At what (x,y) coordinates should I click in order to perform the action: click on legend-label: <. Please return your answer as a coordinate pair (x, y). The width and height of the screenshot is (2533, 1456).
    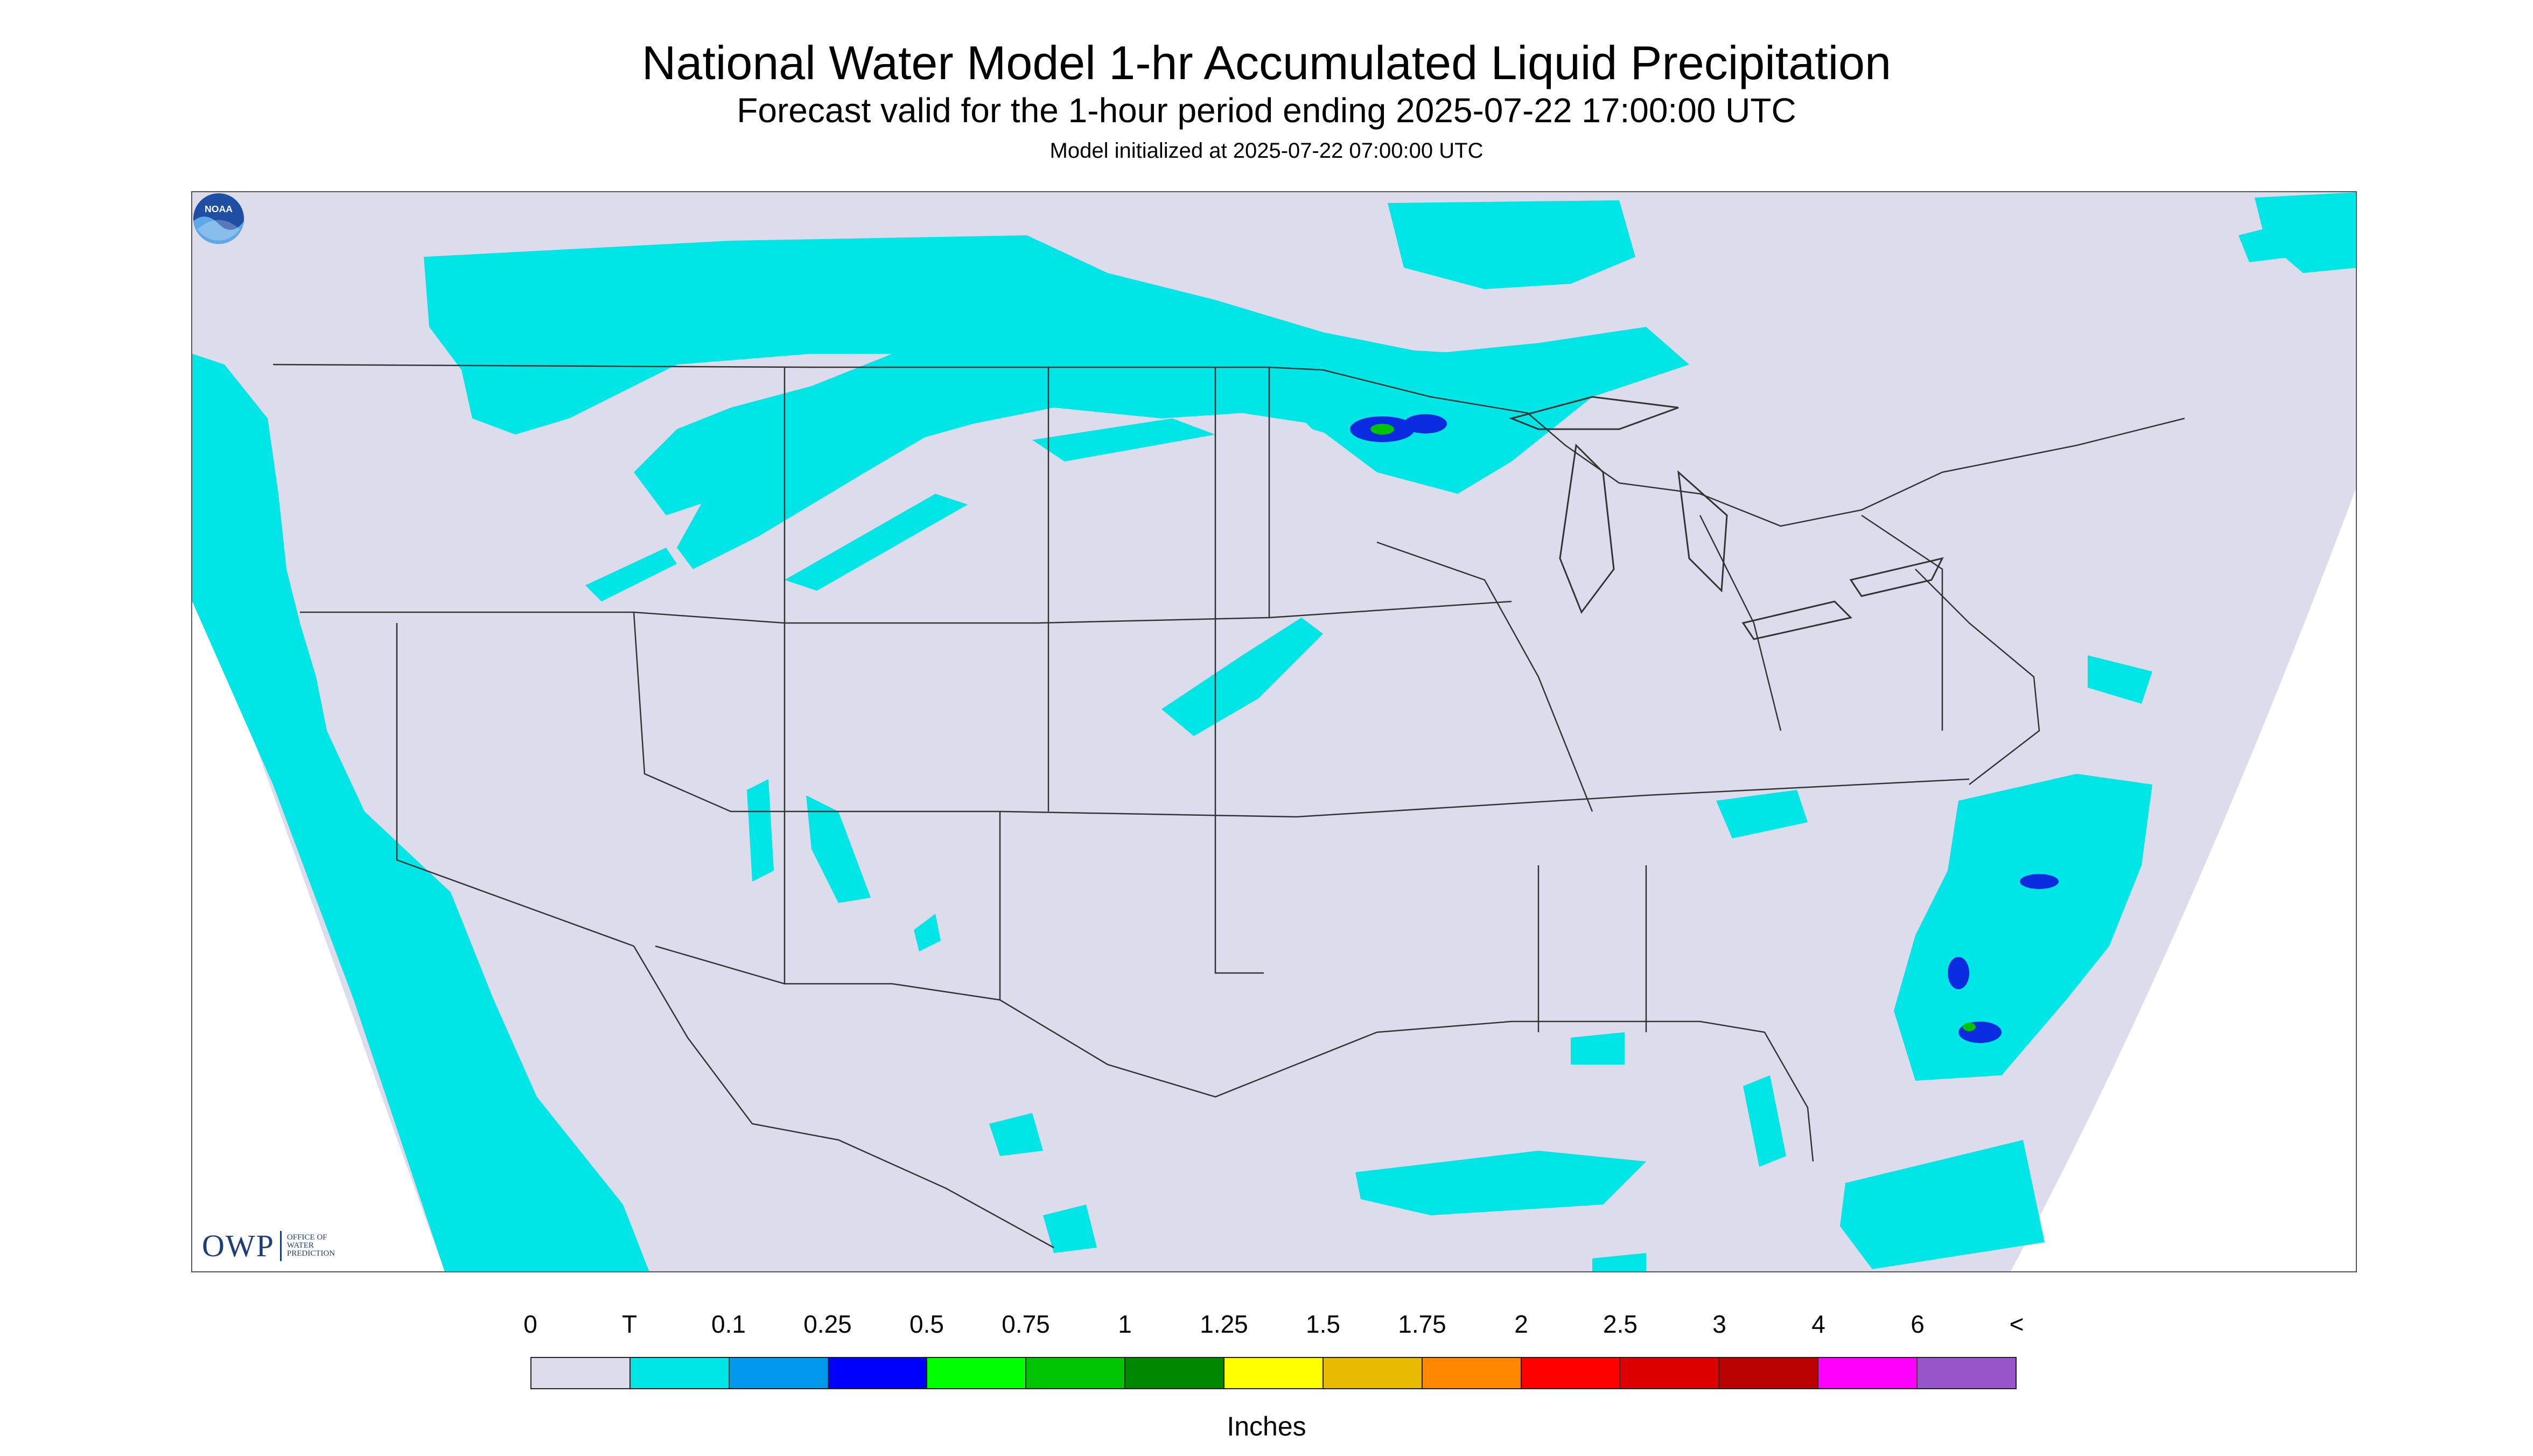
    Looking at the image, I should click on (2016, 1324).